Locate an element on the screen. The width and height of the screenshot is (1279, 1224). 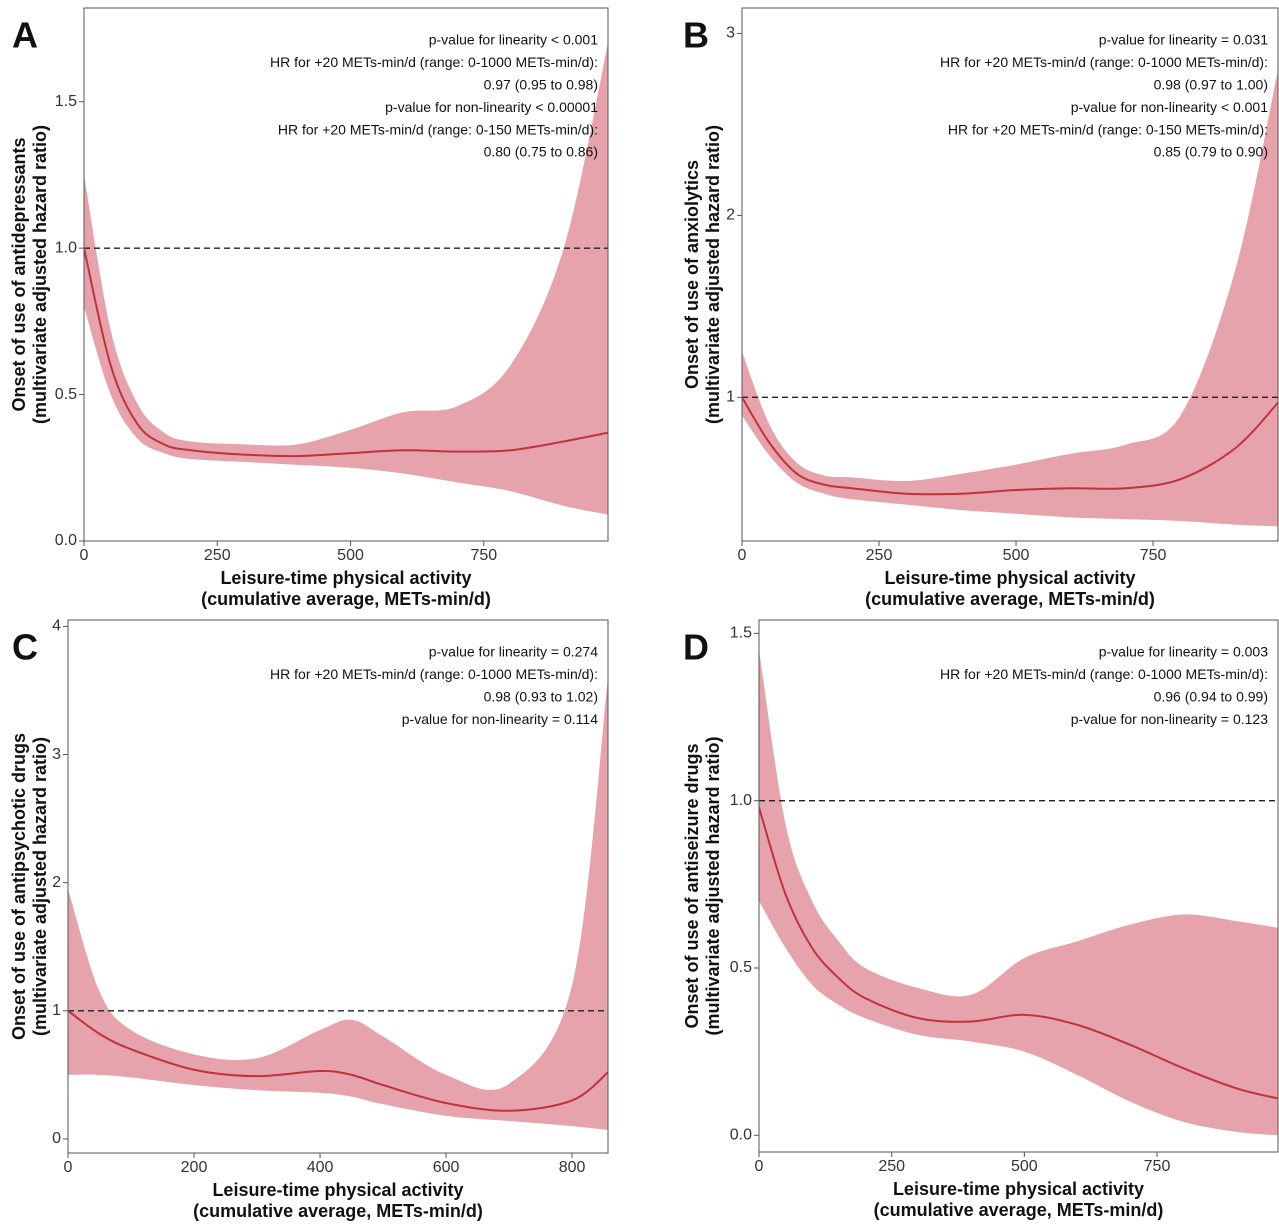
annotation: p-value for non-linearity < 0.00001 is located at coordinates (491, 107).